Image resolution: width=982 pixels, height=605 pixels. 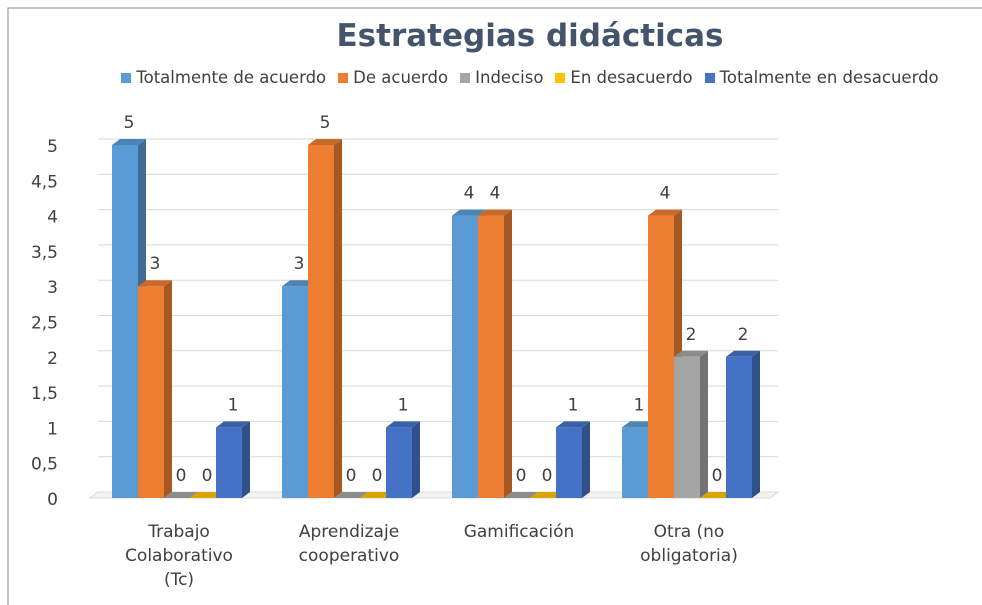 I want to click on y-tick-label: 5, so click(x=52, y=147).